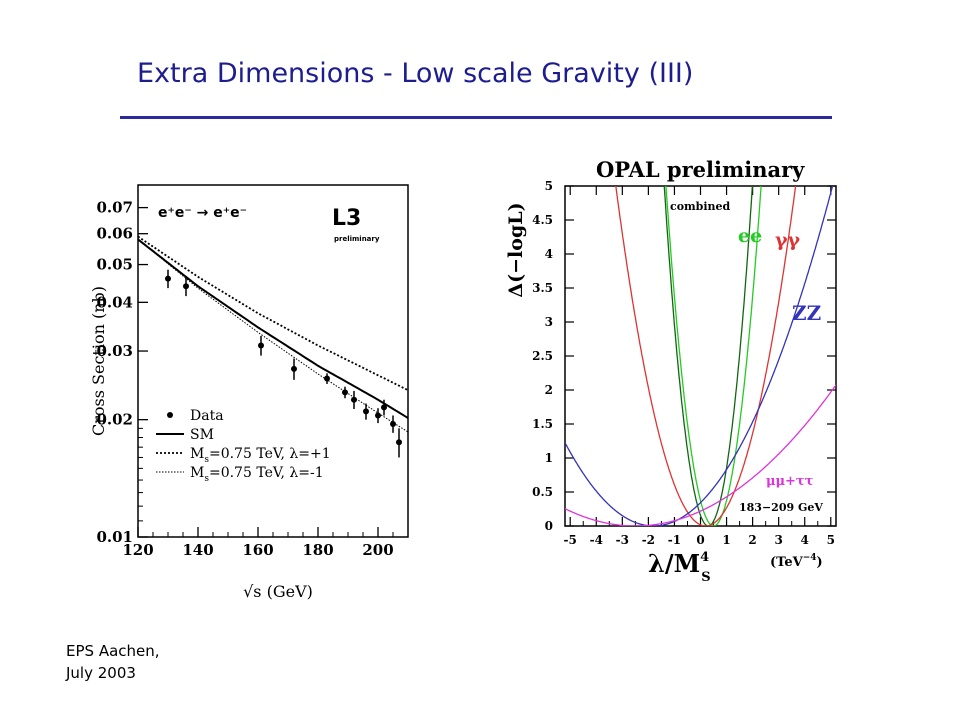 The image size is (960, 720). I want to click on opal-series-label-ee: ee, so click(750, 236).